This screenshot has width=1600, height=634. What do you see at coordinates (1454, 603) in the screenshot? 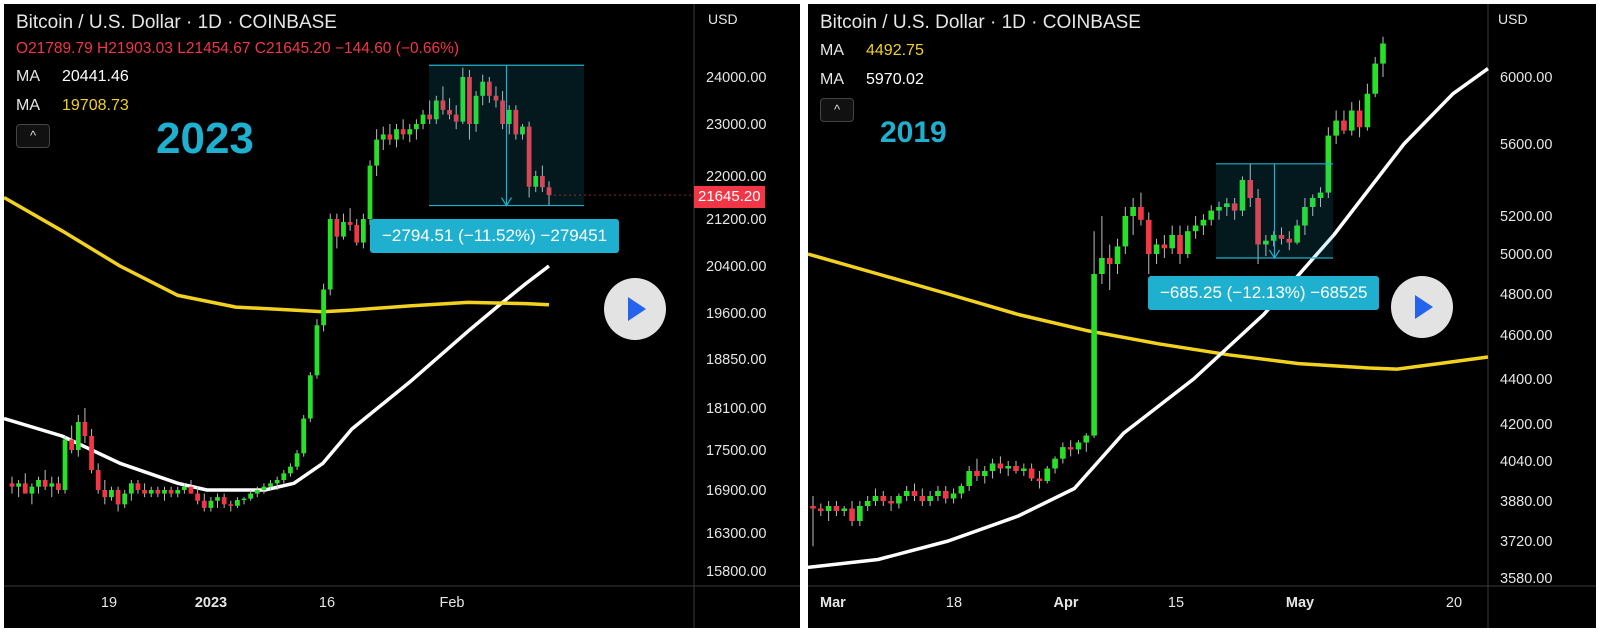
I see `x-tick-label: 20` at bounding box center [1454, 603].